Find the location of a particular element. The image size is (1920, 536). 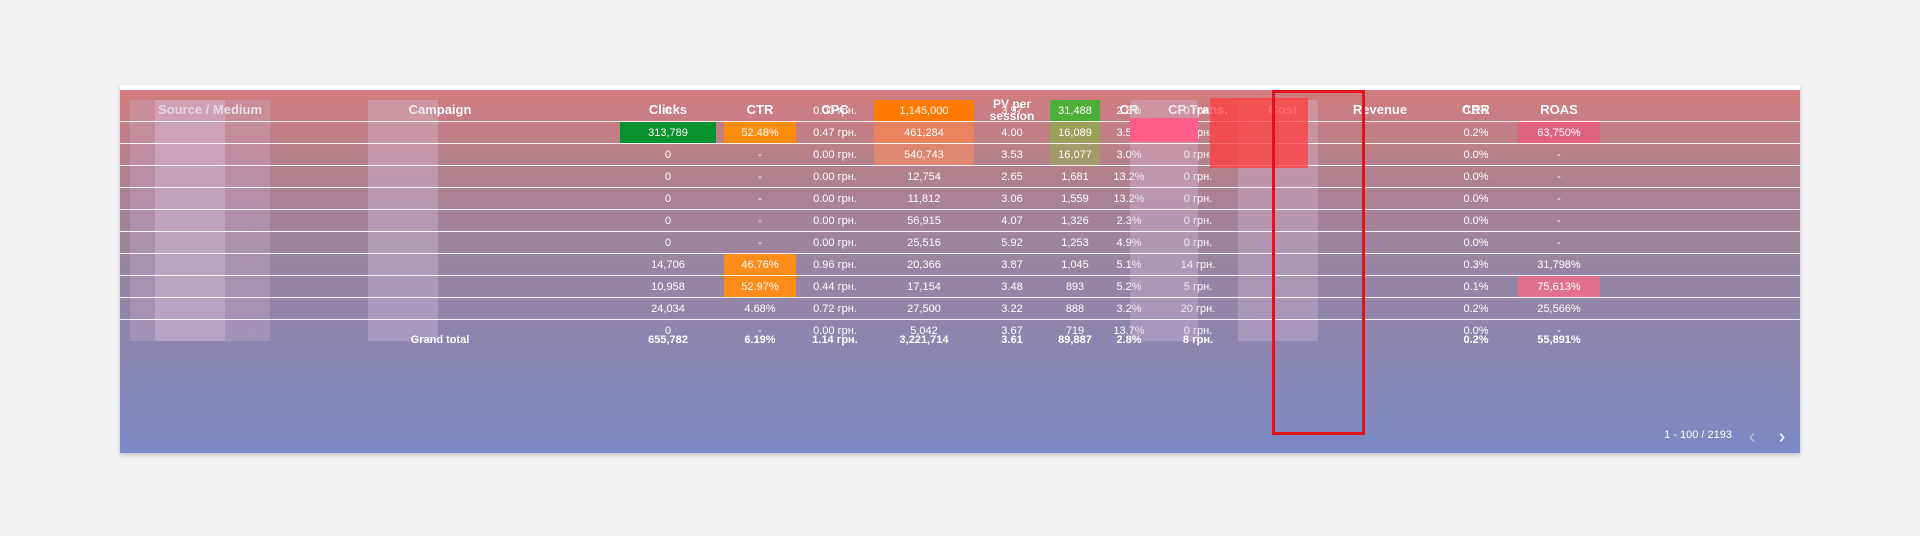

cell-pv: 3.97 is located at coordinates (1012, 110).